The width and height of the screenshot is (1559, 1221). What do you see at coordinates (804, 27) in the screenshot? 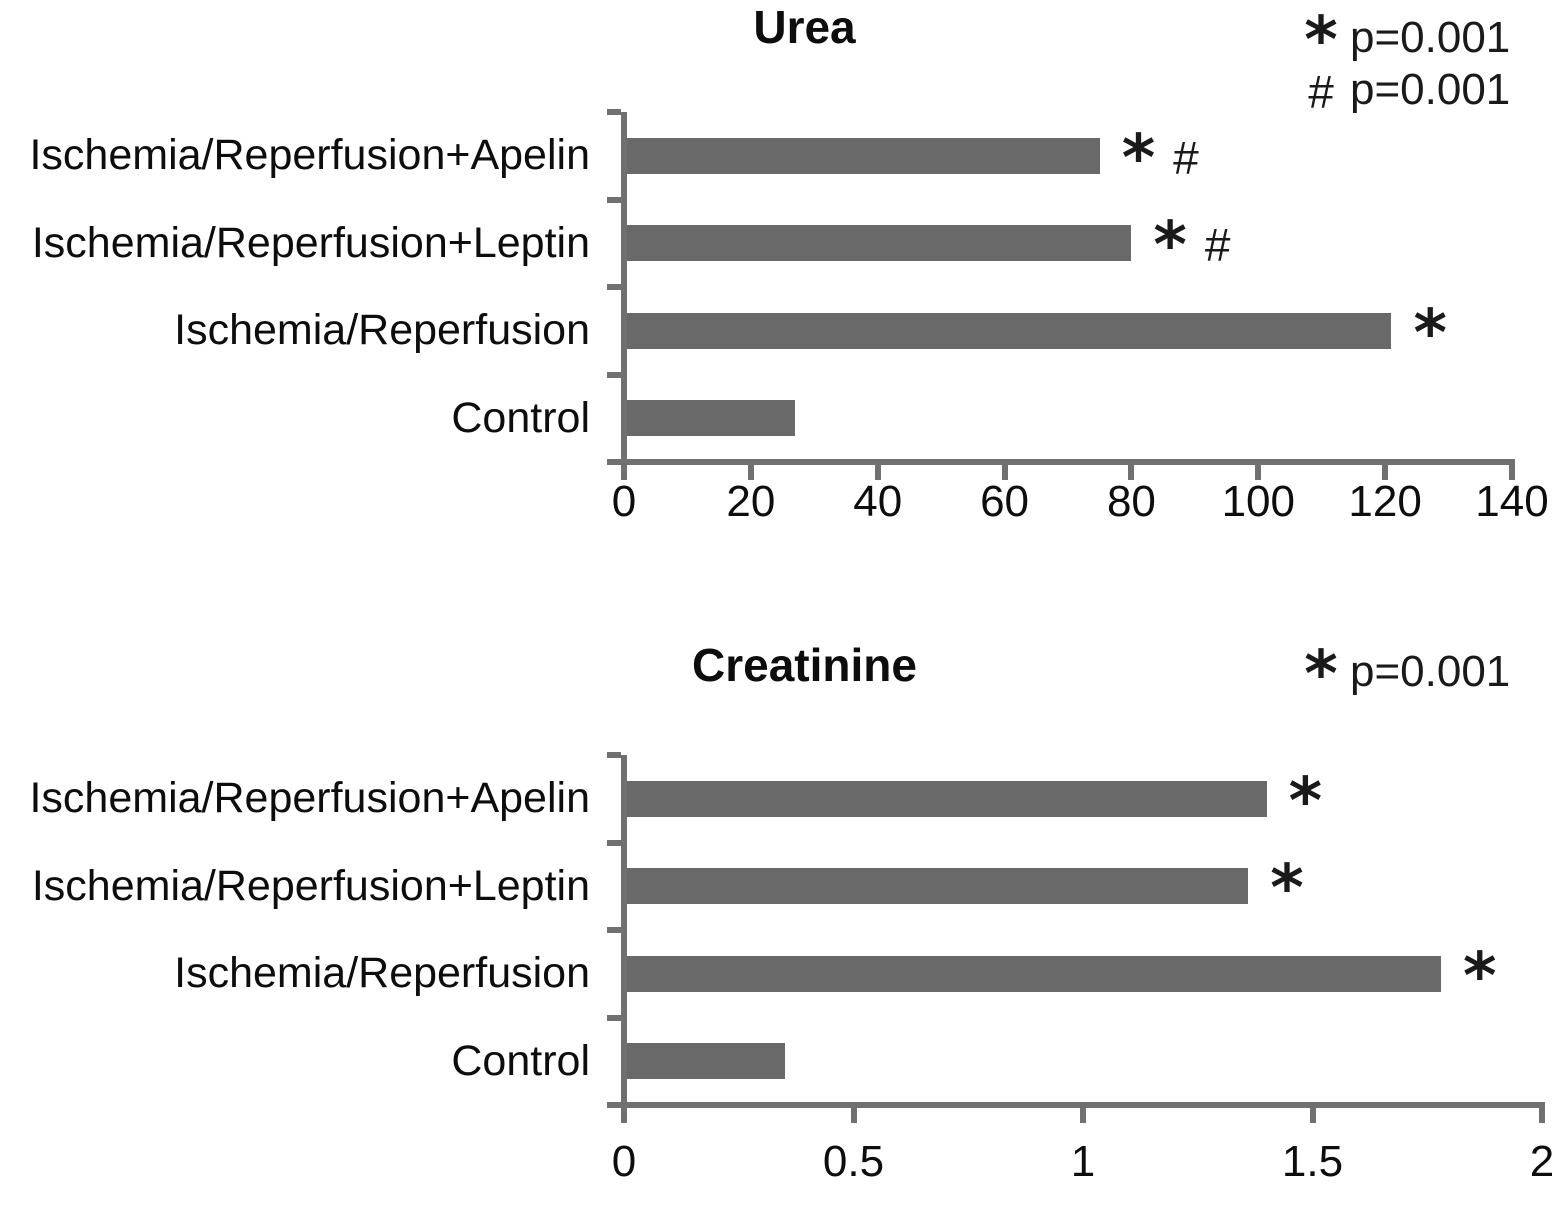
I see `chart-title-urea: Urea` at bounding box center [804, 27].